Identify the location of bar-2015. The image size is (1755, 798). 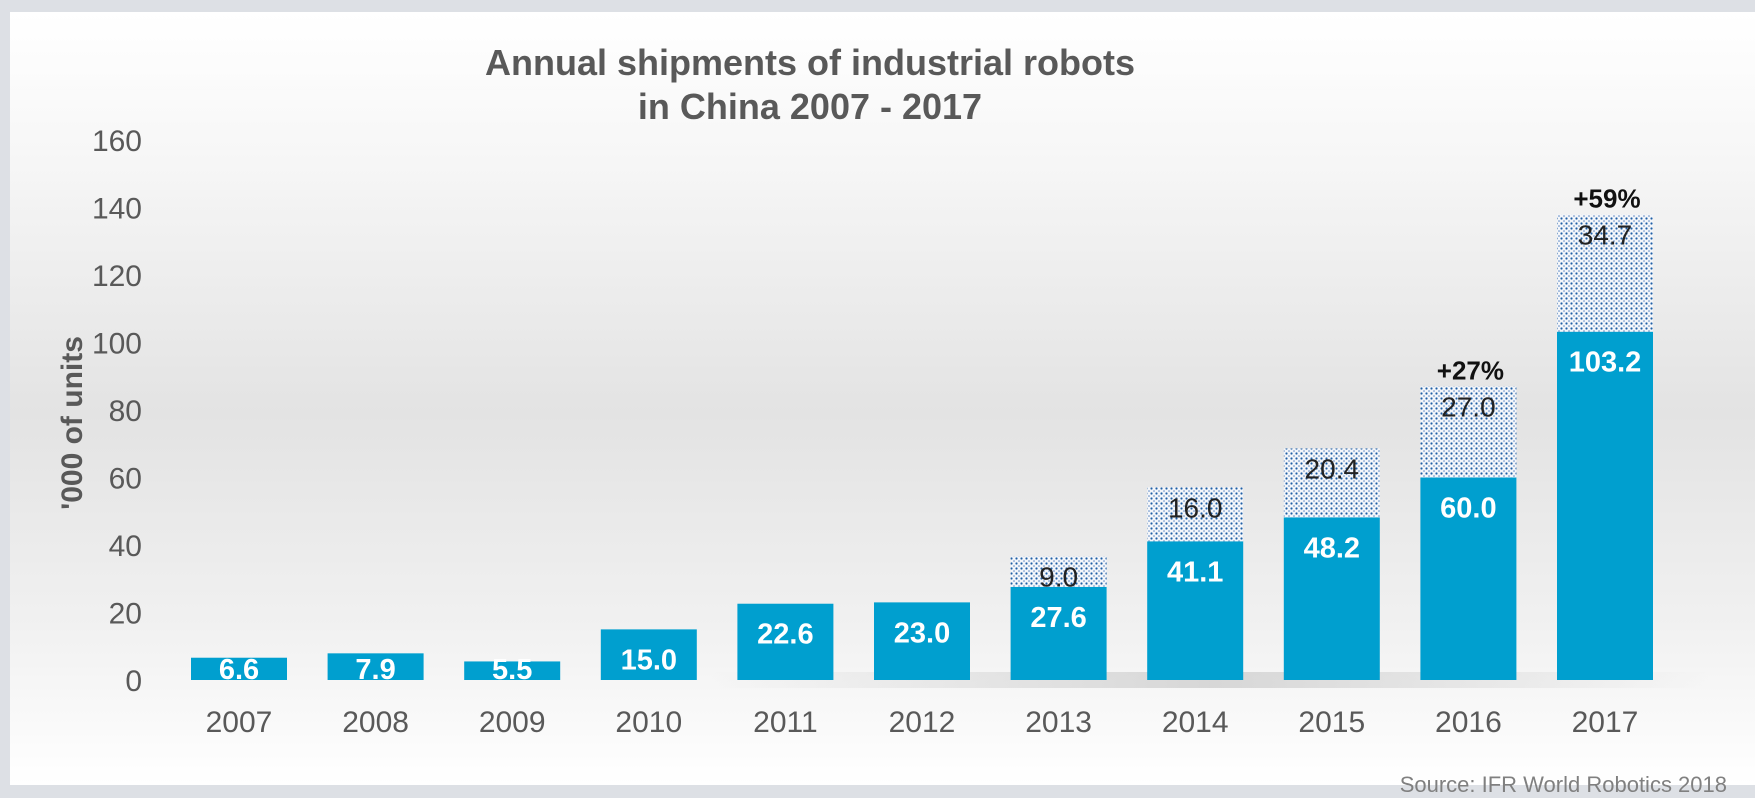
(1331, 598).